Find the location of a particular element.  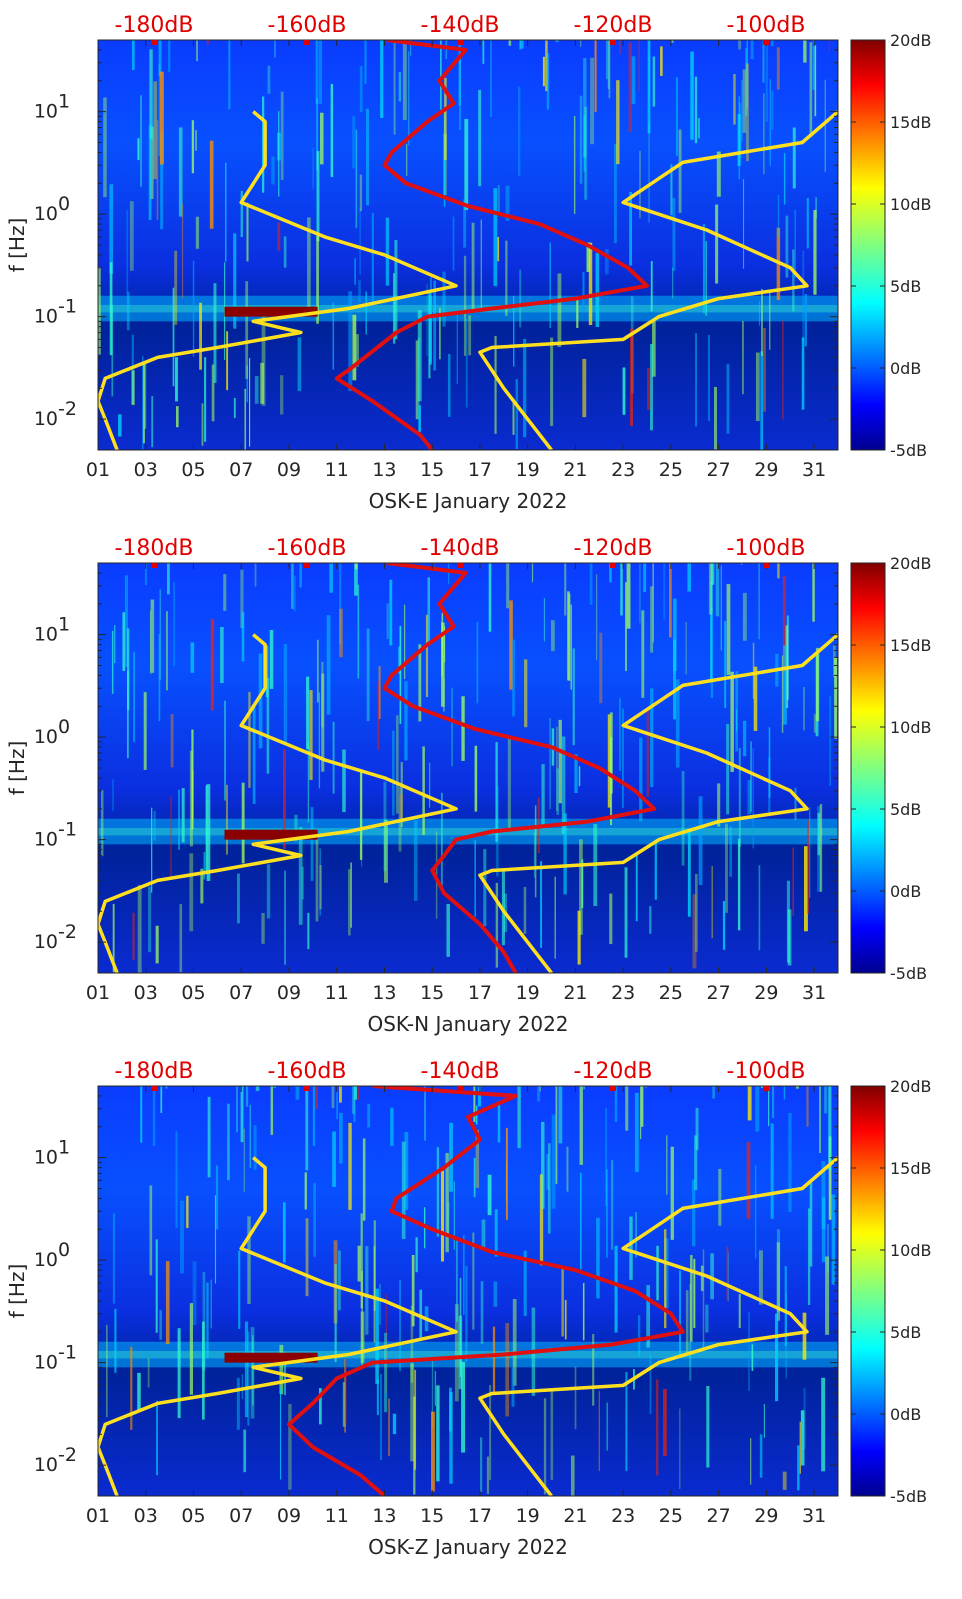

x-tick-label: 03 is located at coordinates (146, 470).